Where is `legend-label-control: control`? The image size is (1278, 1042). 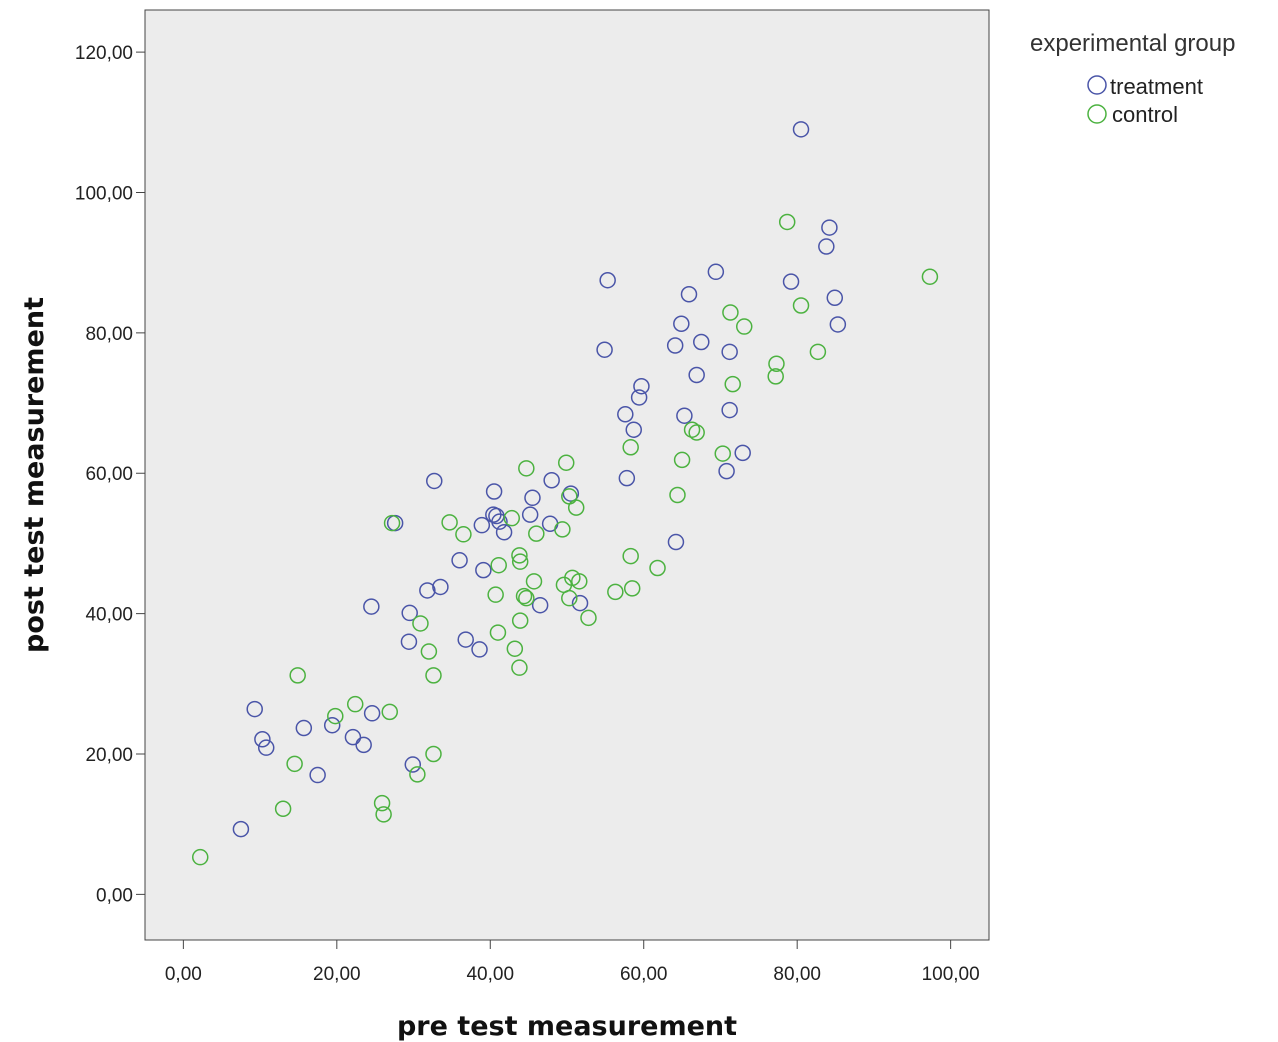
legend-label-control: control is located at coordinates (1145, 114).